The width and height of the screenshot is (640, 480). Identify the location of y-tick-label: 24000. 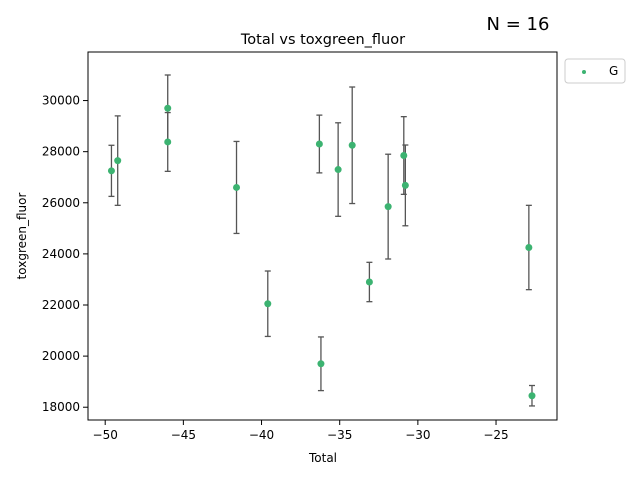
(61, 254).